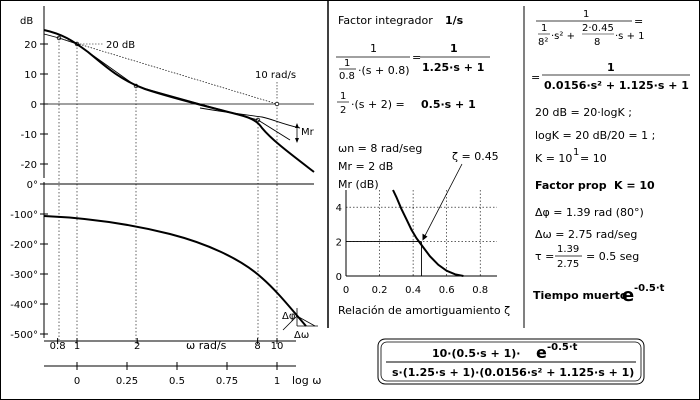 The image size is (700, 400). I want to click on w-tick-label: 2, so click(137, 346).